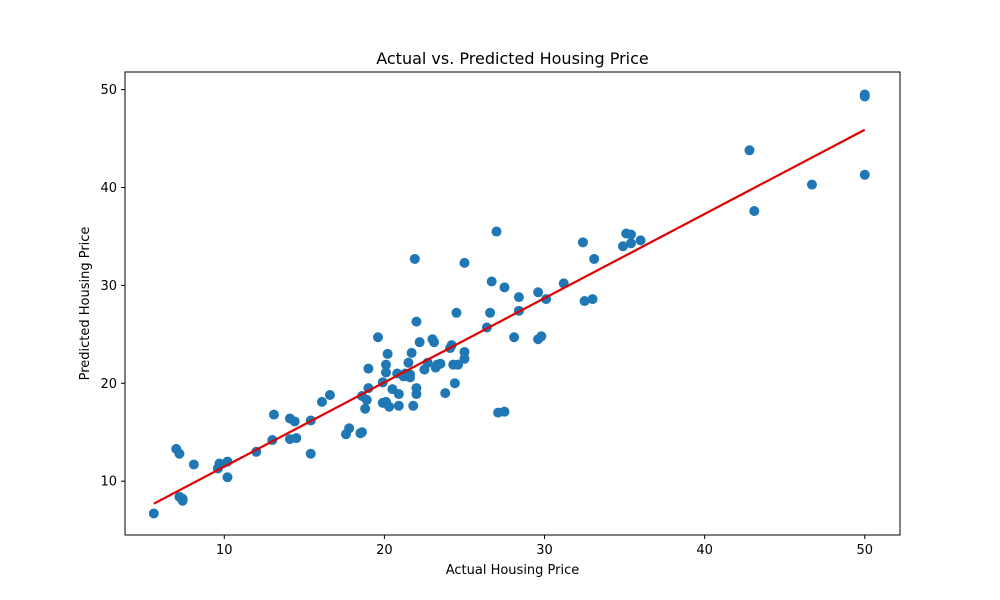 This screenshot has height=600, width=1000. Describe the element at coordinates (108, 188) in the screenshot. I see `y-tick-label: 40` at that location.